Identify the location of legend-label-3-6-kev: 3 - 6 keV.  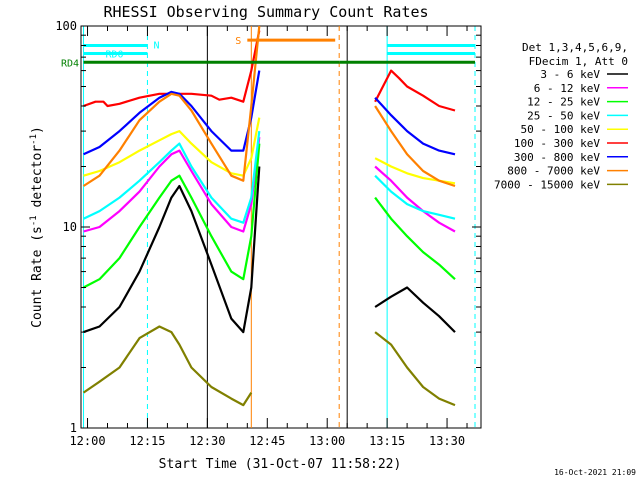
(570, 74).